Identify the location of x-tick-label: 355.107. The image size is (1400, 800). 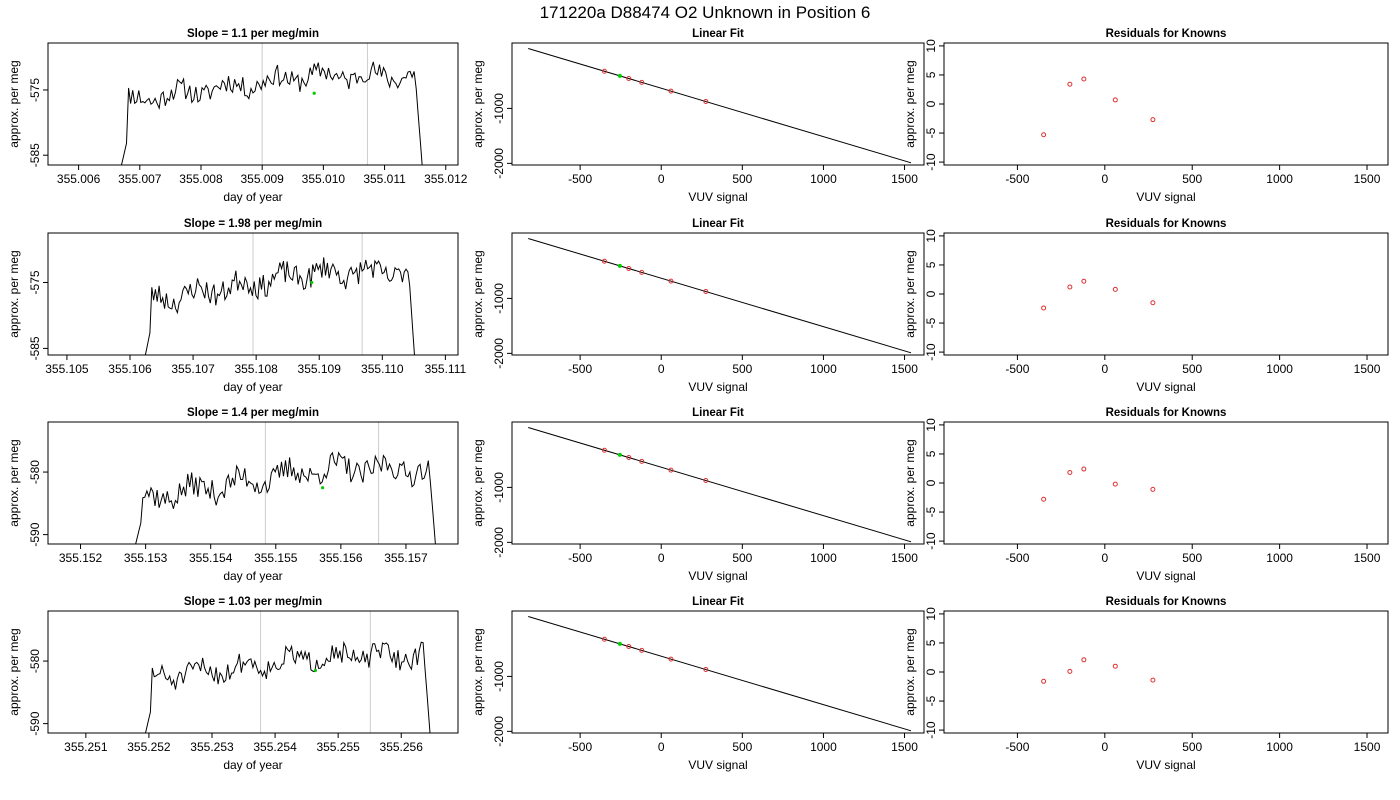
(193, 369).